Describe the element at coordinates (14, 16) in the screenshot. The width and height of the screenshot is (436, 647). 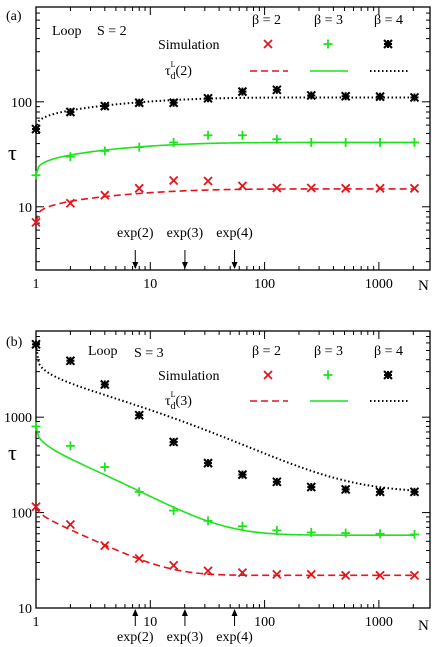
I see `panel-label: (a)` at that location.